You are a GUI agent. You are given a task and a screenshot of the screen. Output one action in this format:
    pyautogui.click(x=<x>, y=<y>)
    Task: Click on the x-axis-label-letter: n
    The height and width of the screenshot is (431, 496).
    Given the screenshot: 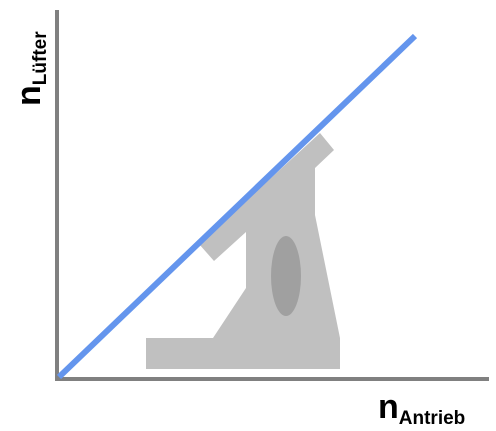 What is the action you would take?
    pyautogui.click(x=388, y=407)
    